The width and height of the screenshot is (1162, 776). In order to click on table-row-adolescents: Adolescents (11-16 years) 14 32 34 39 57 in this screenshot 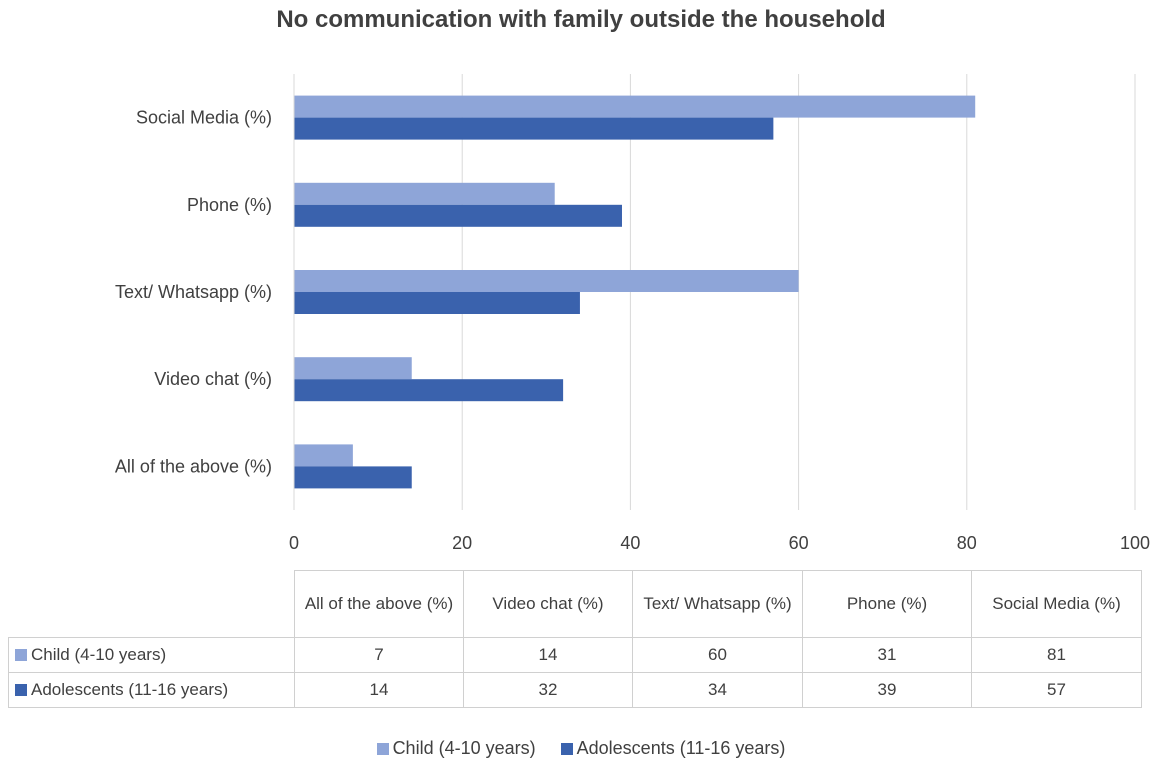, I will do `click(575, 690)`.